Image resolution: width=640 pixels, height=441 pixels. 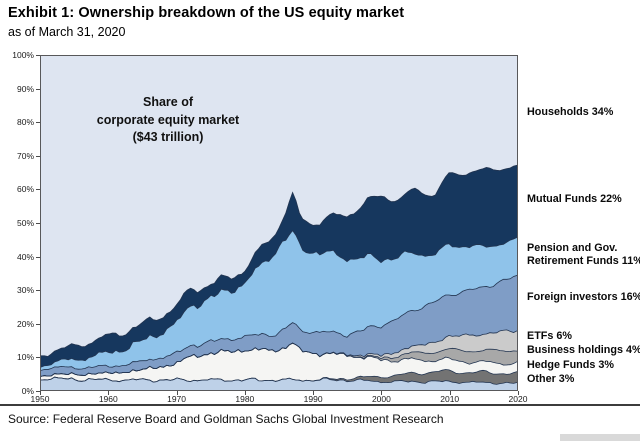 I want to click on exhibit-subtitle: as of March 31, 2020, so click(x=67, y=32).